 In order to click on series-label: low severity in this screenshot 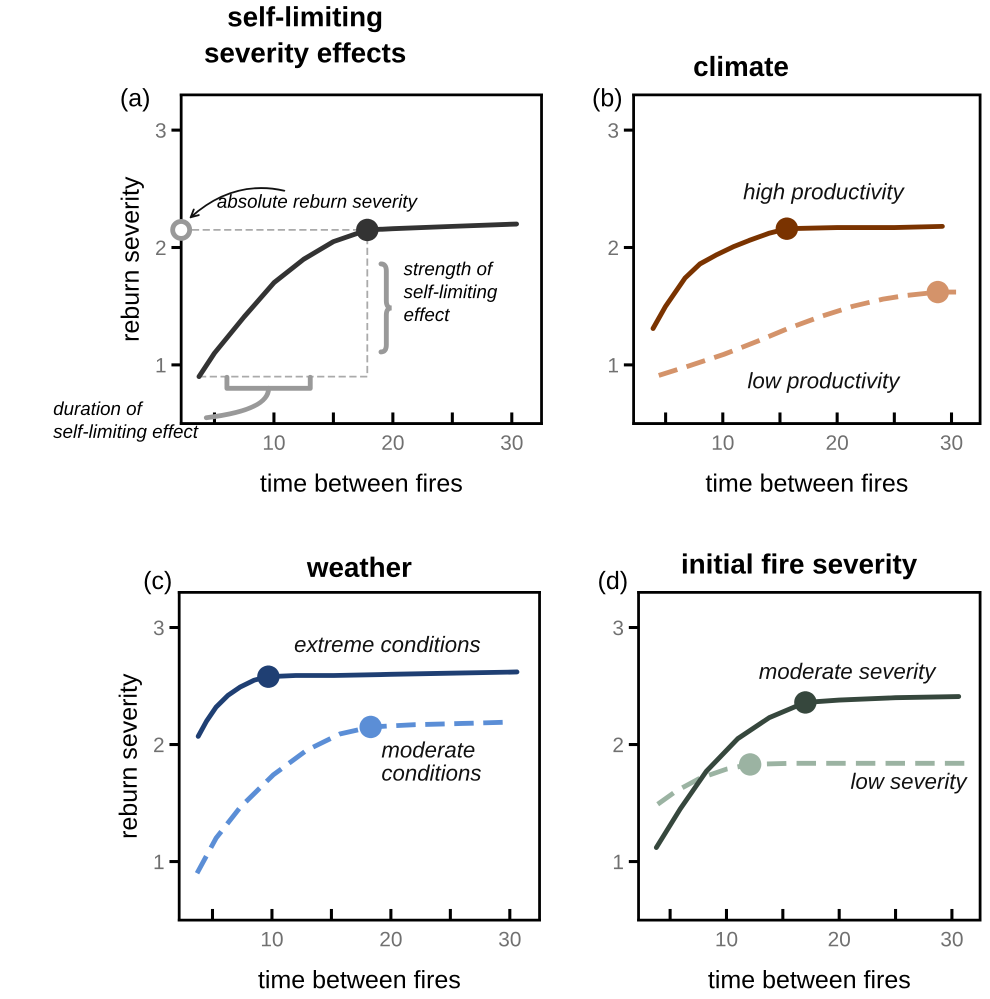, I will do `click(909, 783)`.